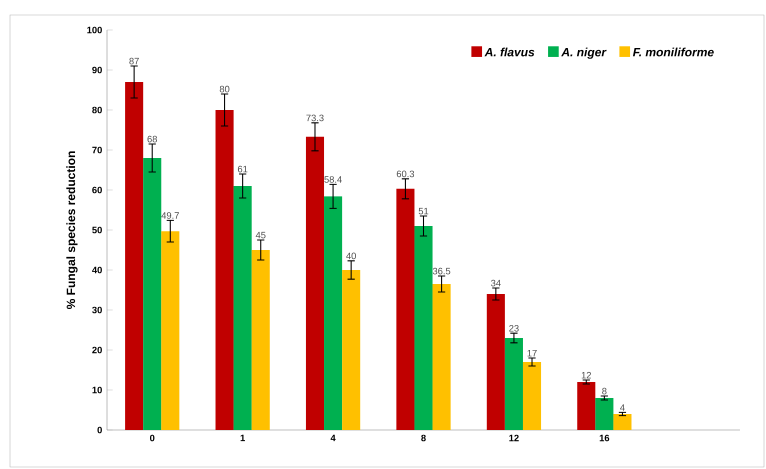 This screenshot has width=766, height=469. I want to click on data-label: 87, so click(134, 61).